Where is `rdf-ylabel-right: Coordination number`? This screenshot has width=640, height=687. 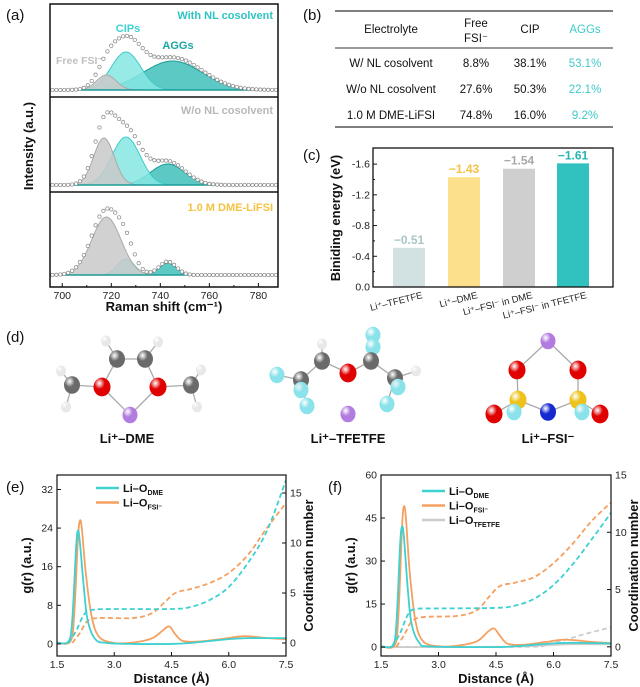
rdf-ylabel-right: Coordination number is located at coordinates (633, 565).